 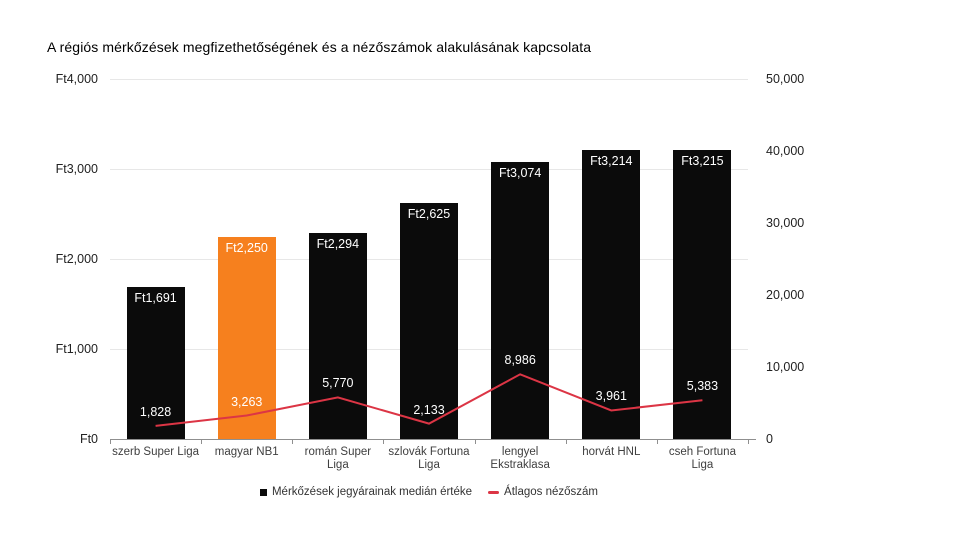 What do you see at coordinates (785, 295) in the screenshot?
I see `right-axis-tick-label: 20,000` at bounding box center [785, 295].